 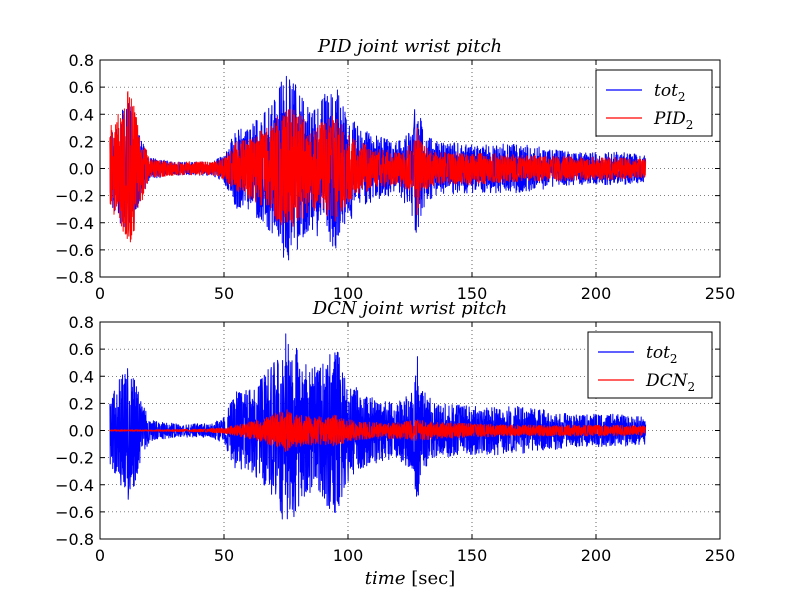 What do you see at coordinates (409, 46) in the screenshot?
I see `subplot-title-pid: PID joint wrist pitch` at bounding box center [409, 46].